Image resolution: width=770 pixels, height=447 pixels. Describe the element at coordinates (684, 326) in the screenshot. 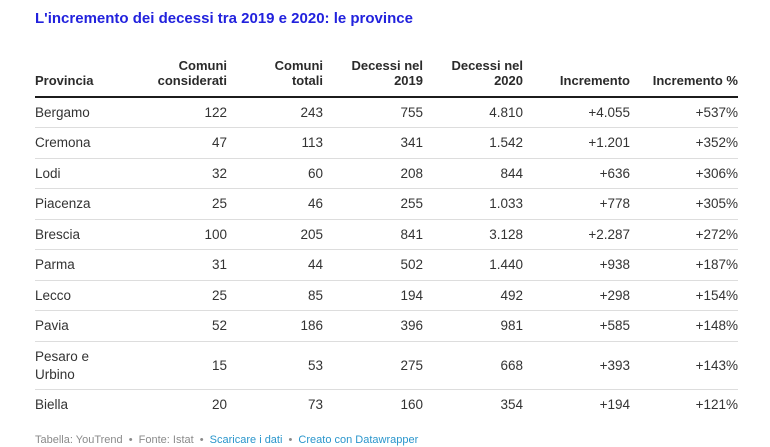

I see `value-cell: +148%` at that location.